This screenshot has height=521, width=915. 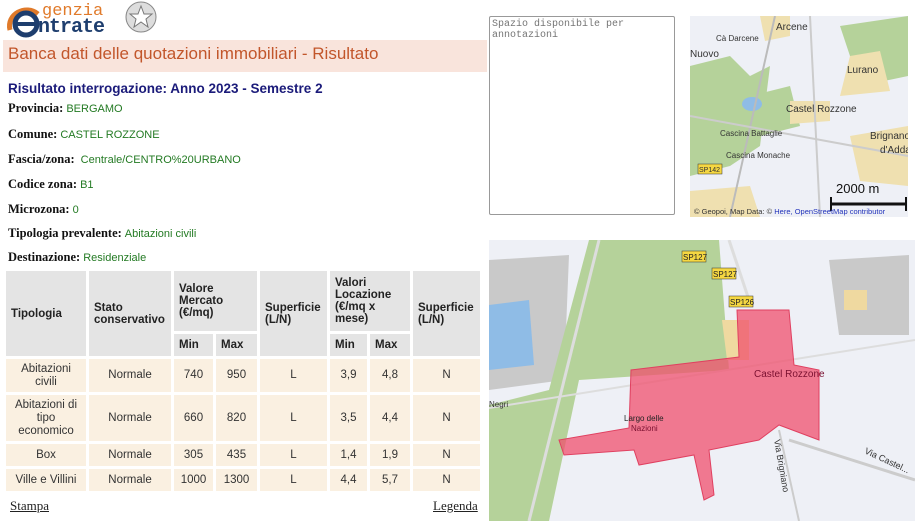 What do you see at coordinates (29, 505) in the screenshot?
I see `print-link: Stampa` at bounding box center [29, 505].